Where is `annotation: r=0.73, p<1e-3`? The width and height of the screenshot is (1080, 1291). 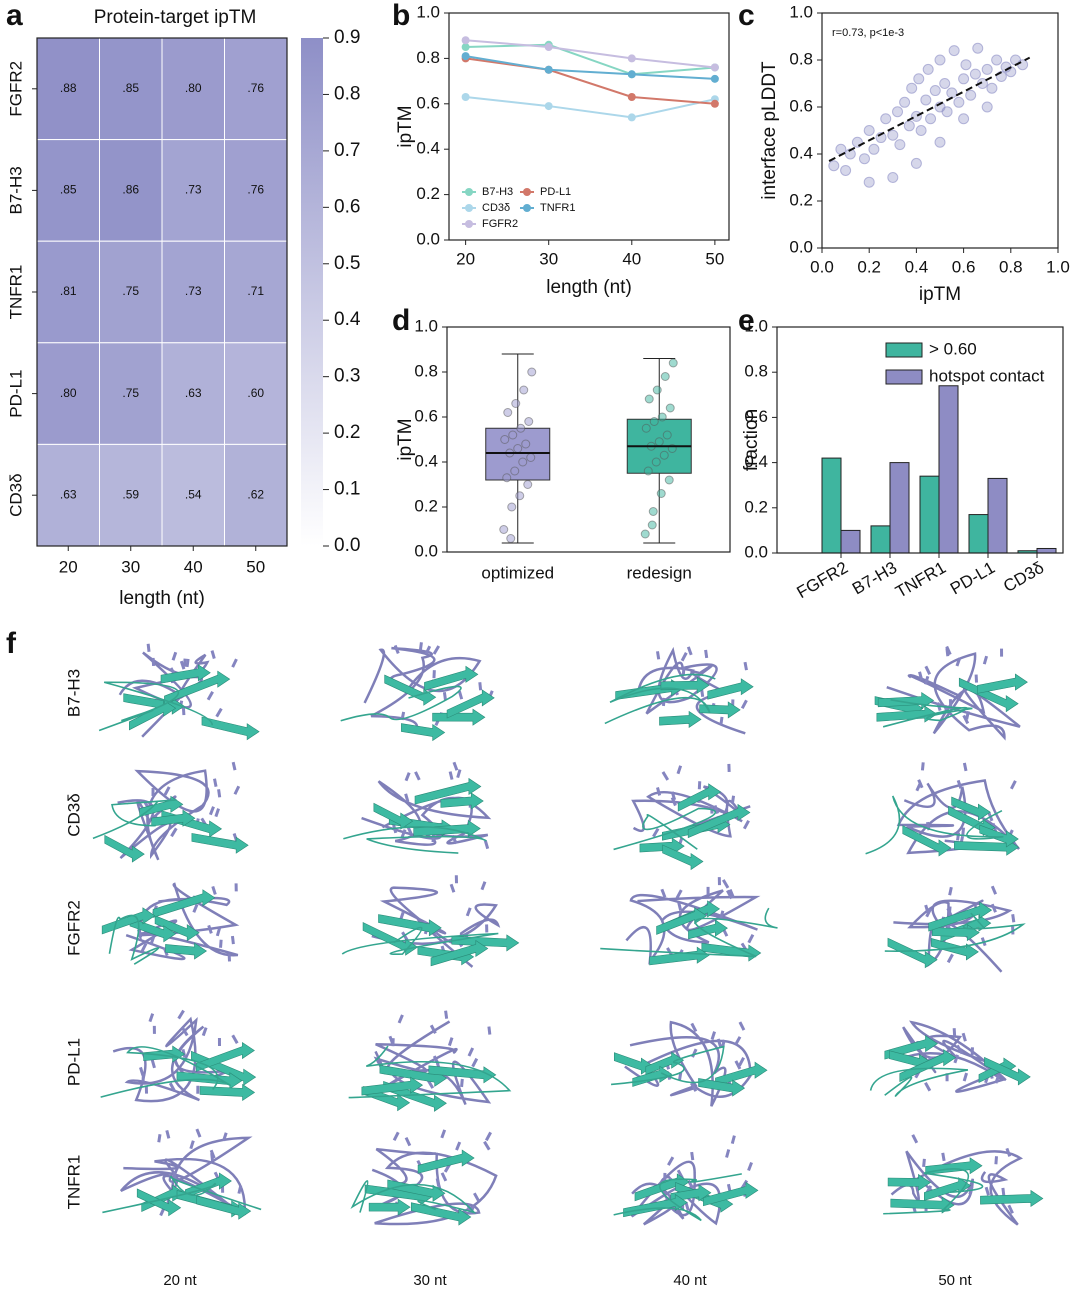 annotation: r=0.73, p<1e-3 is located at coordinates (868, 33).